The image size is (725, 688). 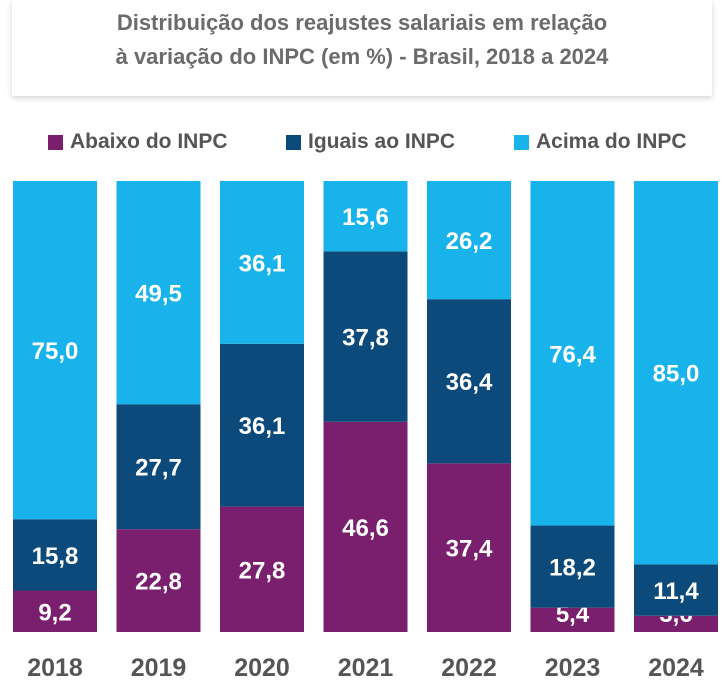 I want to click on bar-acima-2020, so click(x=262, y=262).